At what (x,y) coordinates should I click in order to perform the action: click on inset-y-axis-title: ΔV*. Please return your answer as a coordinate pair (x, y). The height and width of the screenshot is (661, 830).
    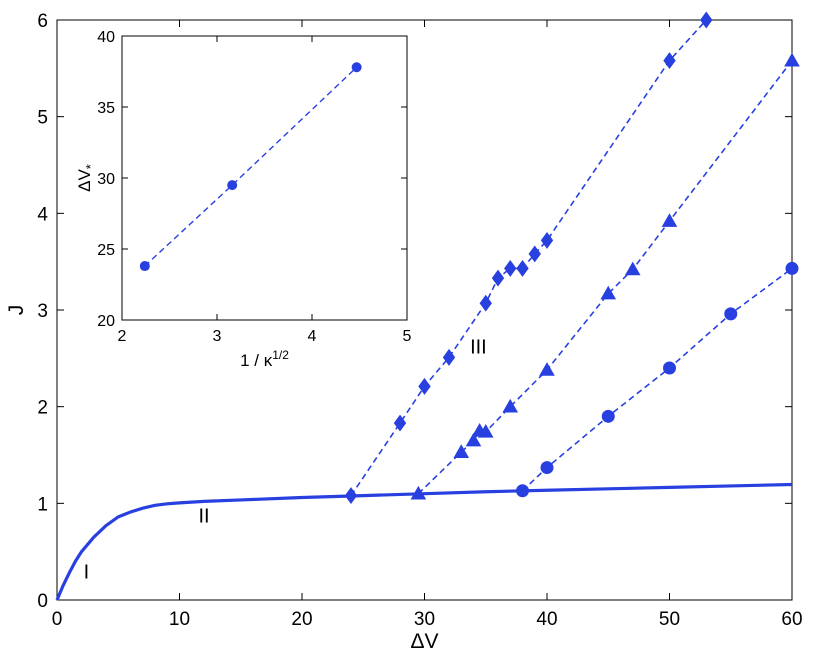
    Looking at the image, I should click on (86, 178).